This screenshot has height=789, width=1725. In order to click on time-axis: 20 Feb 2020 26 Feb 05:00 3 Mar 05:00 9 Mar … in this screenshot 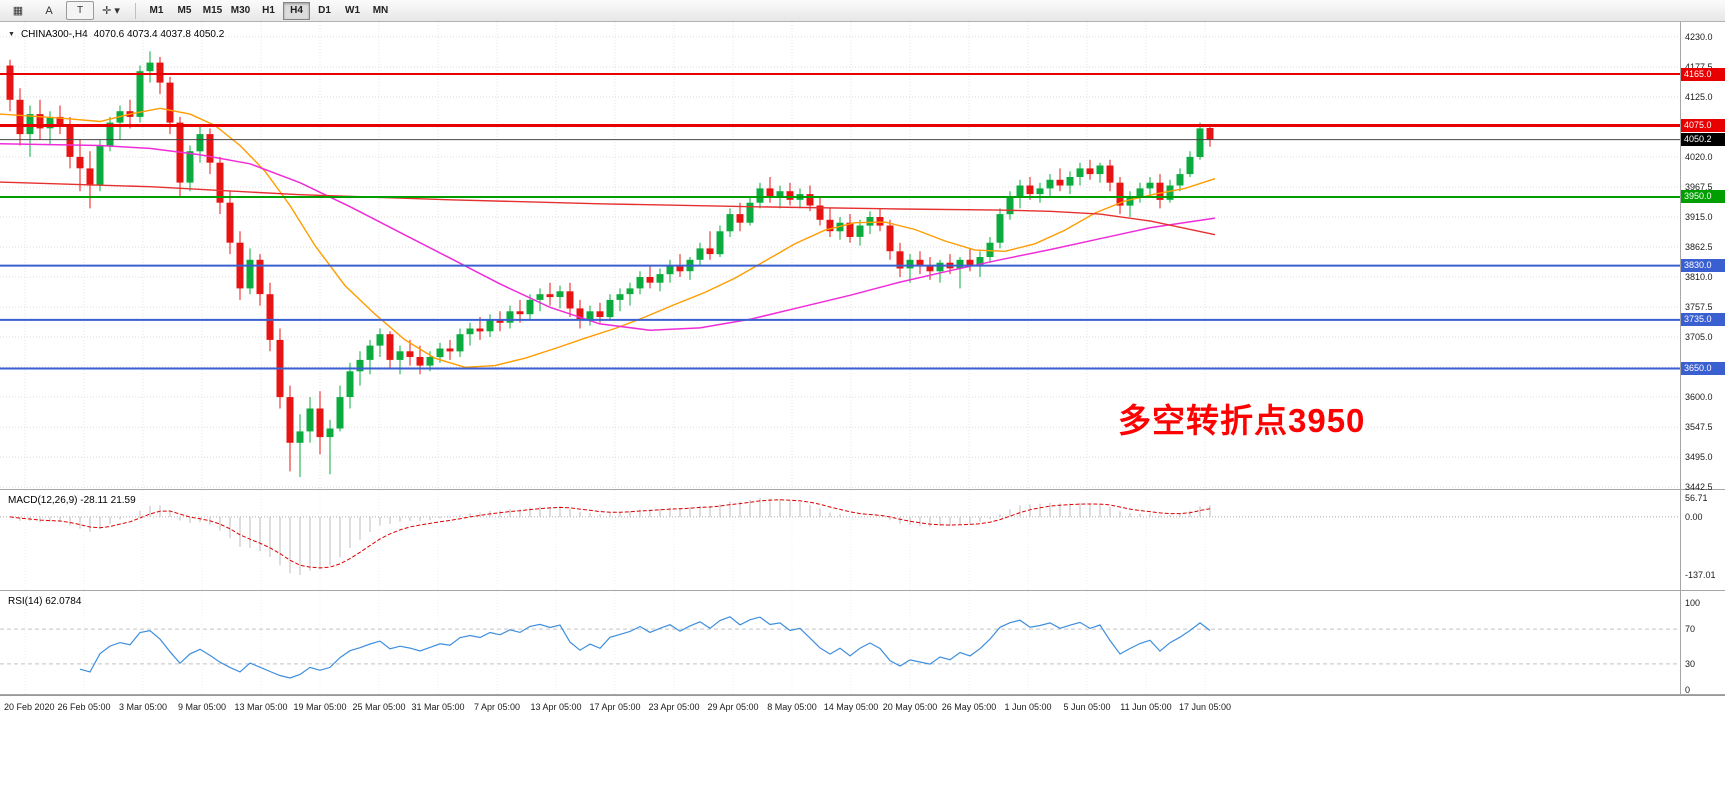, I will do `click(862, 708)`.